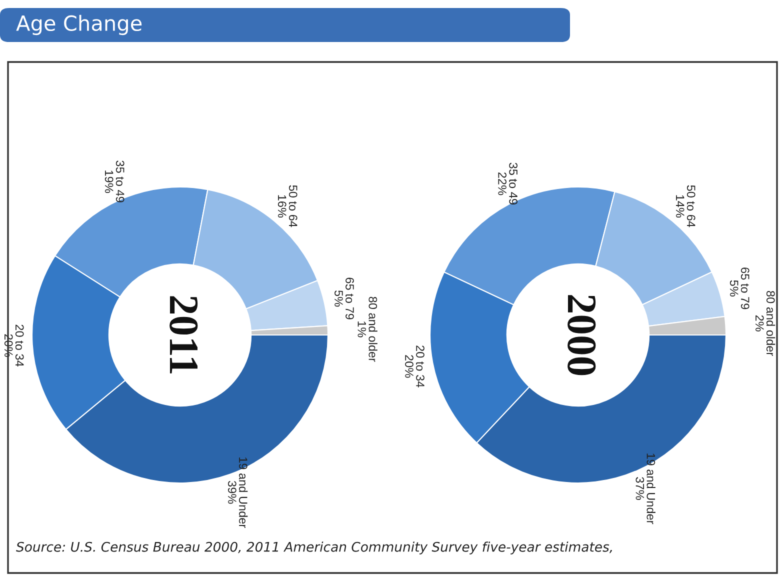 This screenshot has height=577, width=783. I want to click on text: Age Change, so click(79, 25).